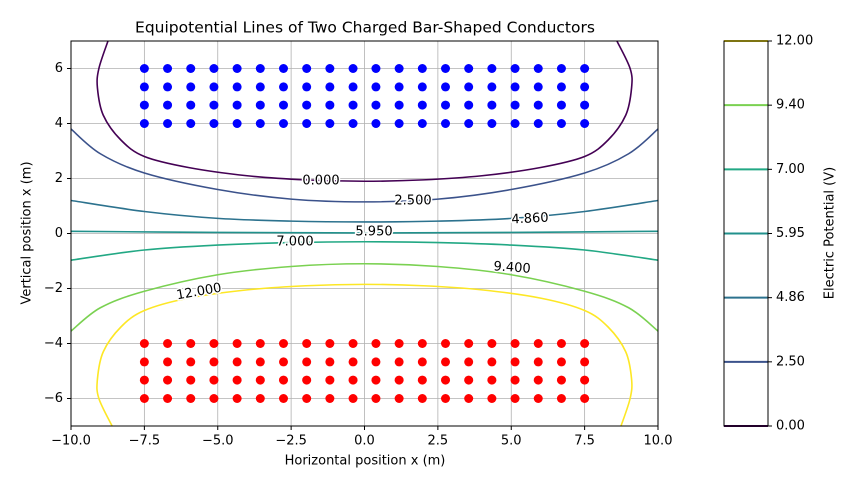  I want to click on colorbar-tick-label: 2.50, so click(790, 361).